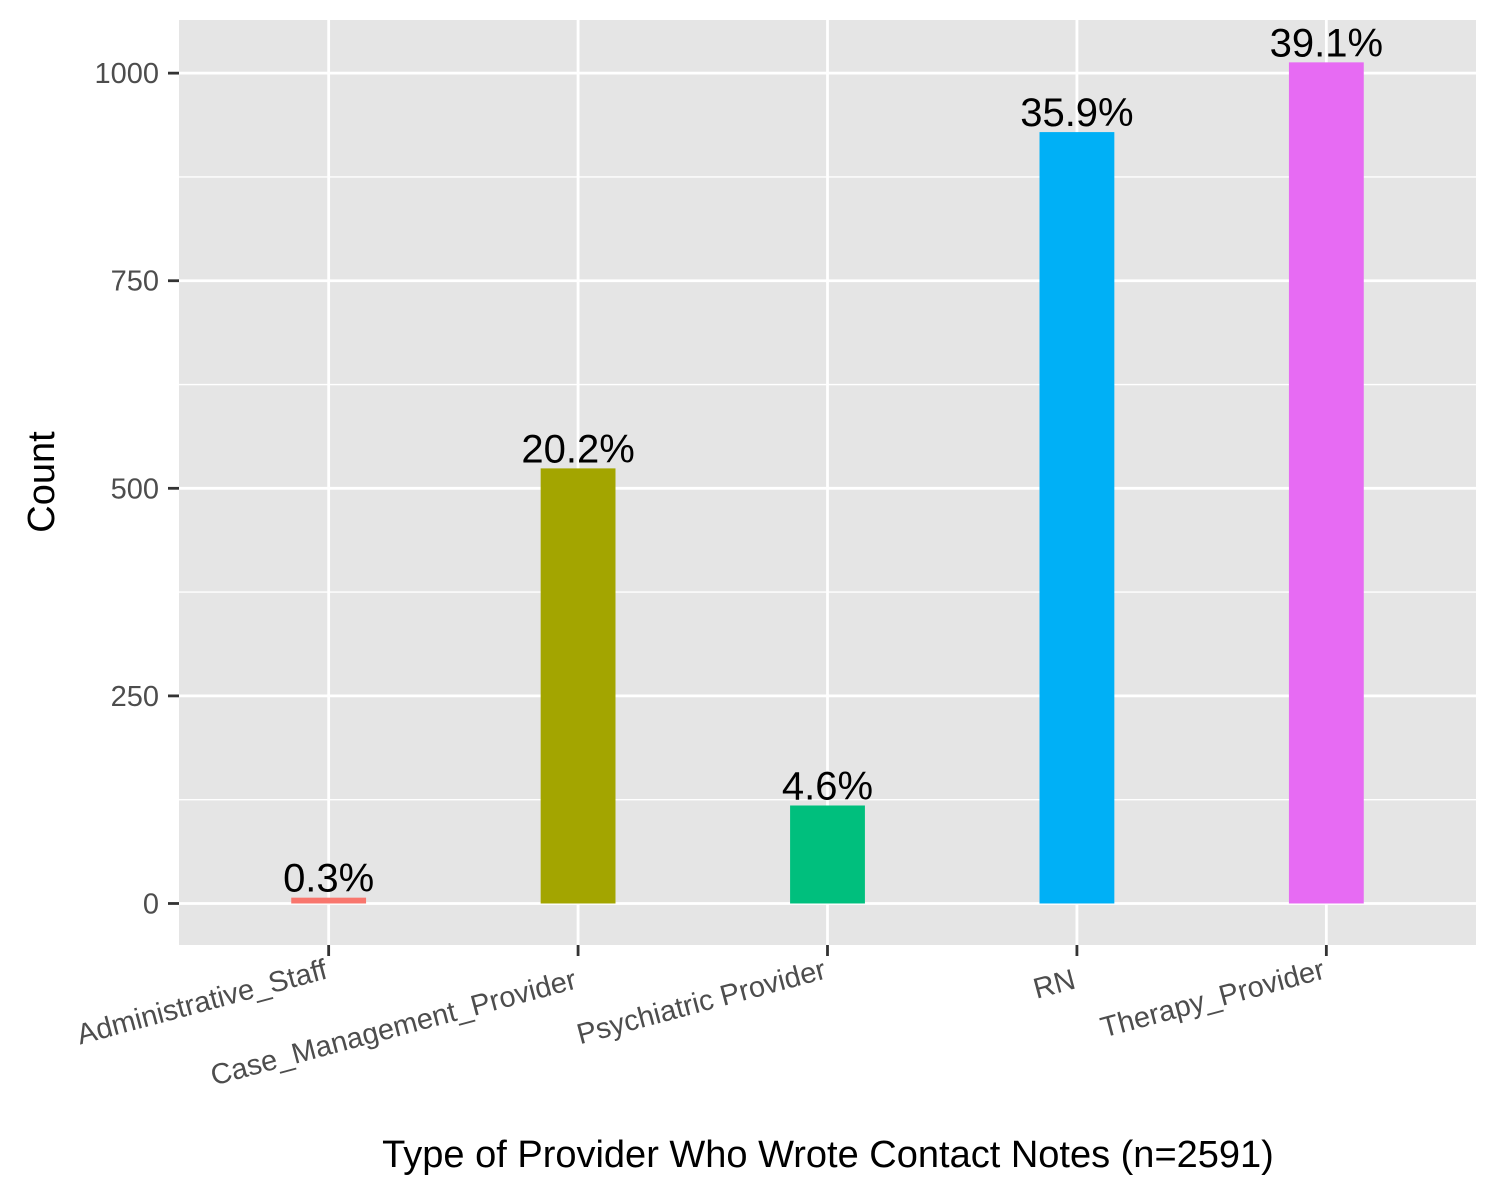 The height and width of the screenshot is (1200, 1500). I want to click on bar-data-label: 0.3%, so click(328, 879).